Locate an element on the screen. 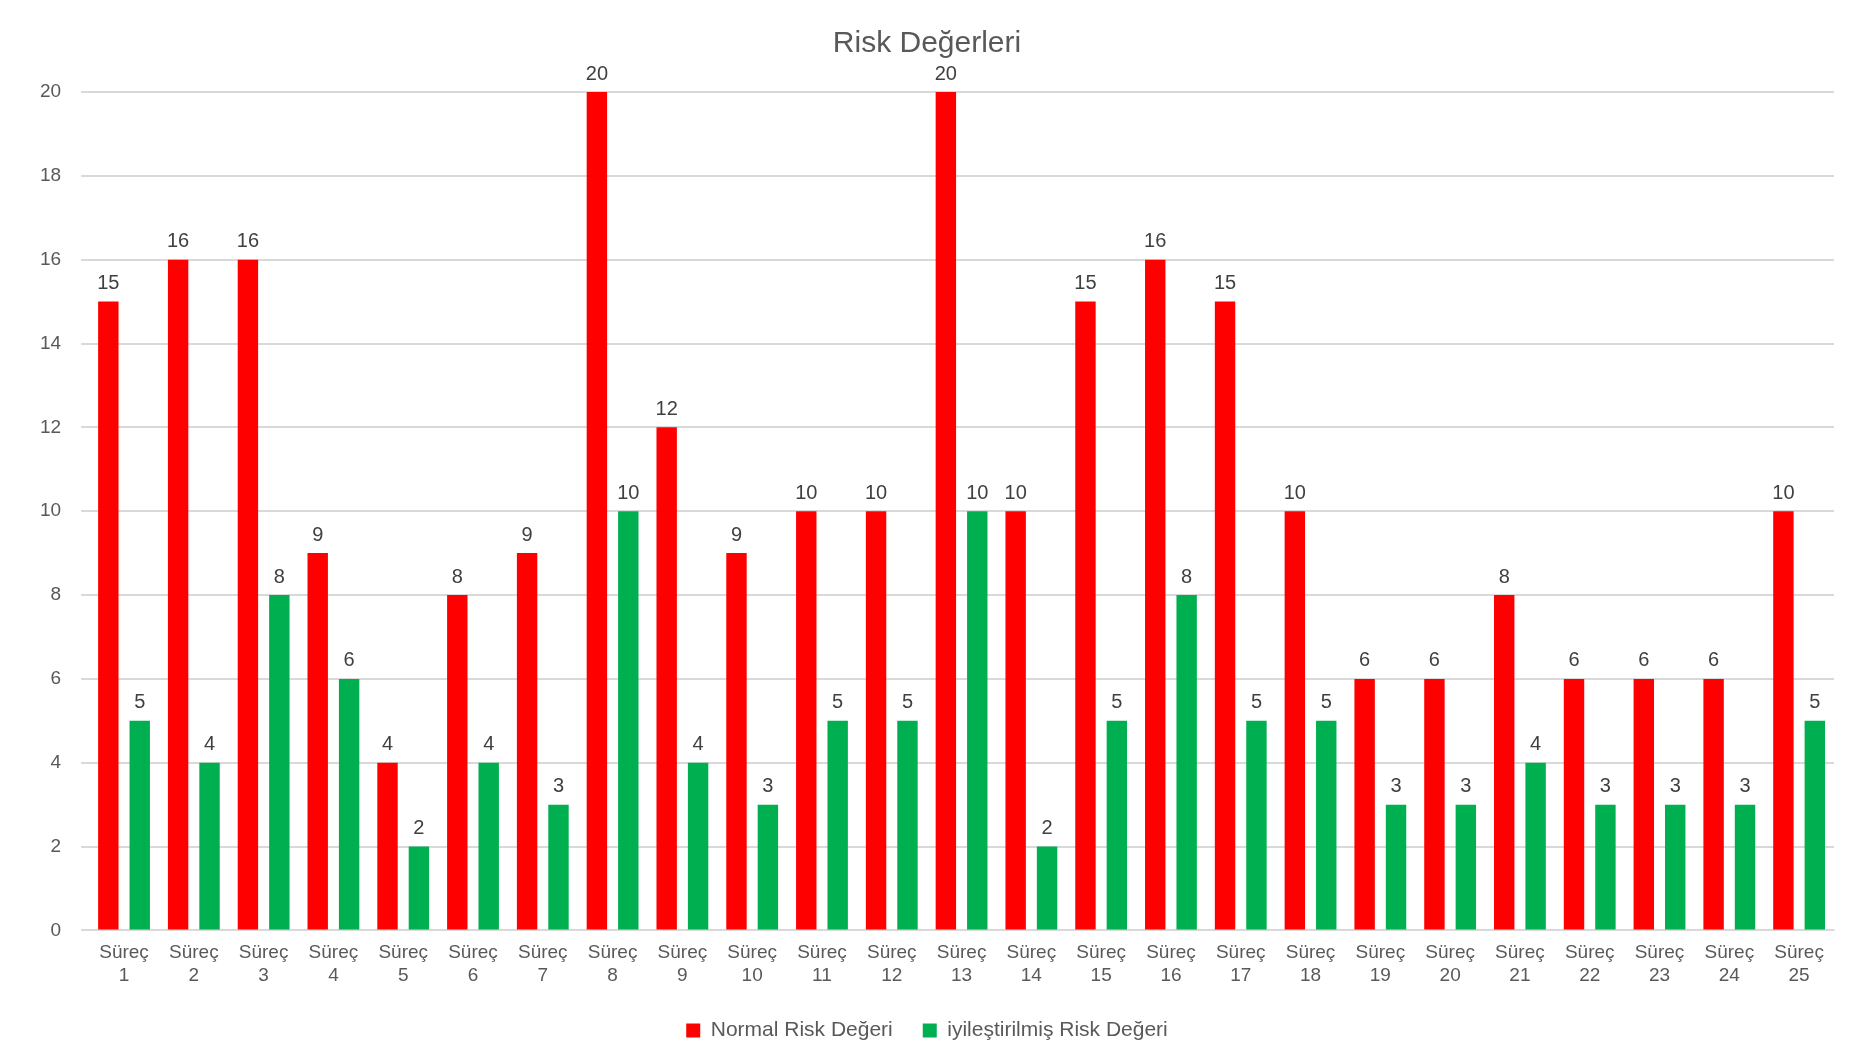  x-tick-label: Süreç 1 is located at coordinates (124, 963).